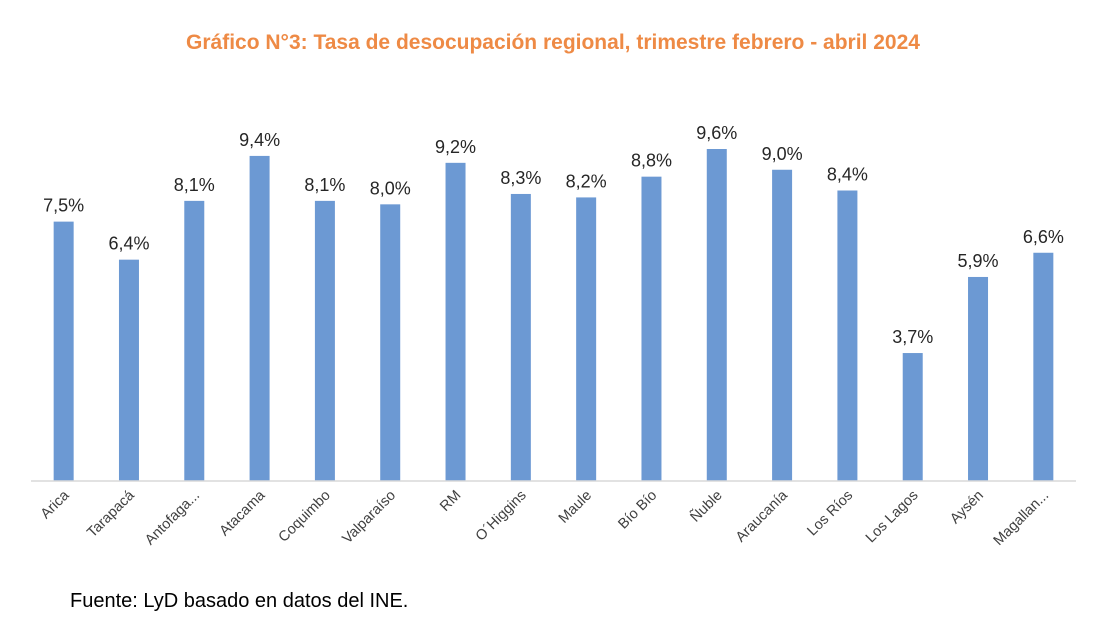  Describe the element at coordinates (194, 185) in the screenshot. I see `data-label-3: 8,1%` at that location.